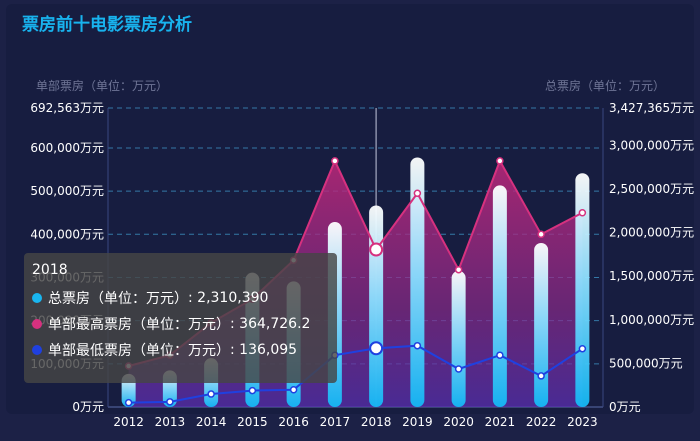 The height and width of the screenshot is (441, 700). Describe the element at coordinates (541, 422) in the screenshot. I see `x-tick-label: 2022` at that location.